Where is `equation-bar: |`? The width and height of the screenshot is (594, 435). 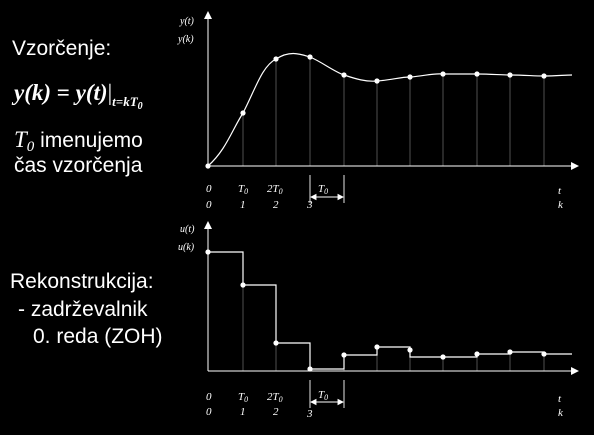
equation-bar: | is located at coordinates (110, 92).